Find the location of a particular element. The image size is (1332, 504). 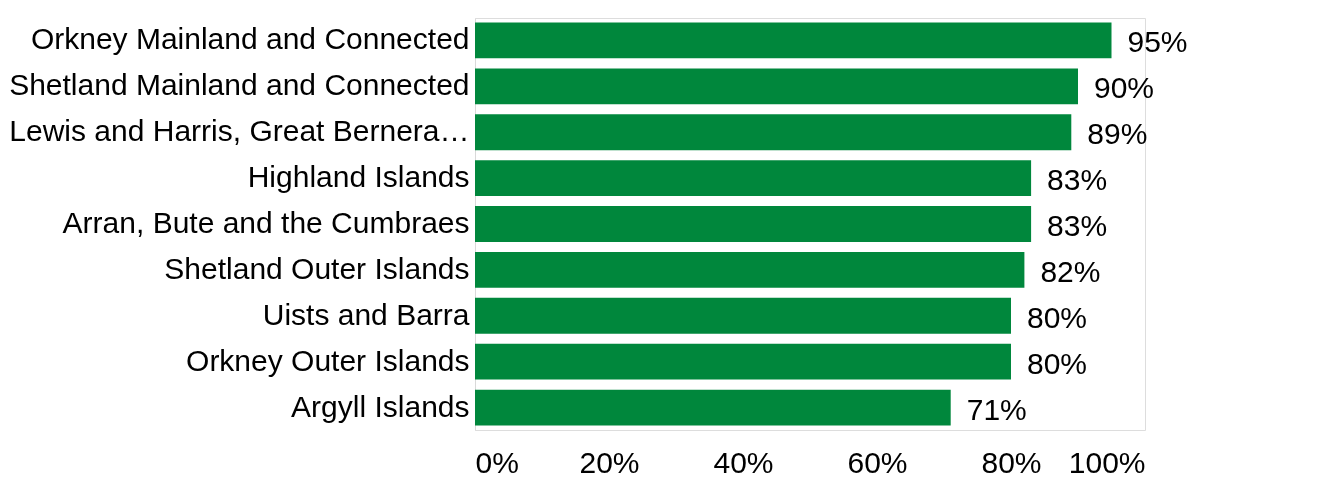

x-tick-label: 60% is located at coordinates (877, 462).